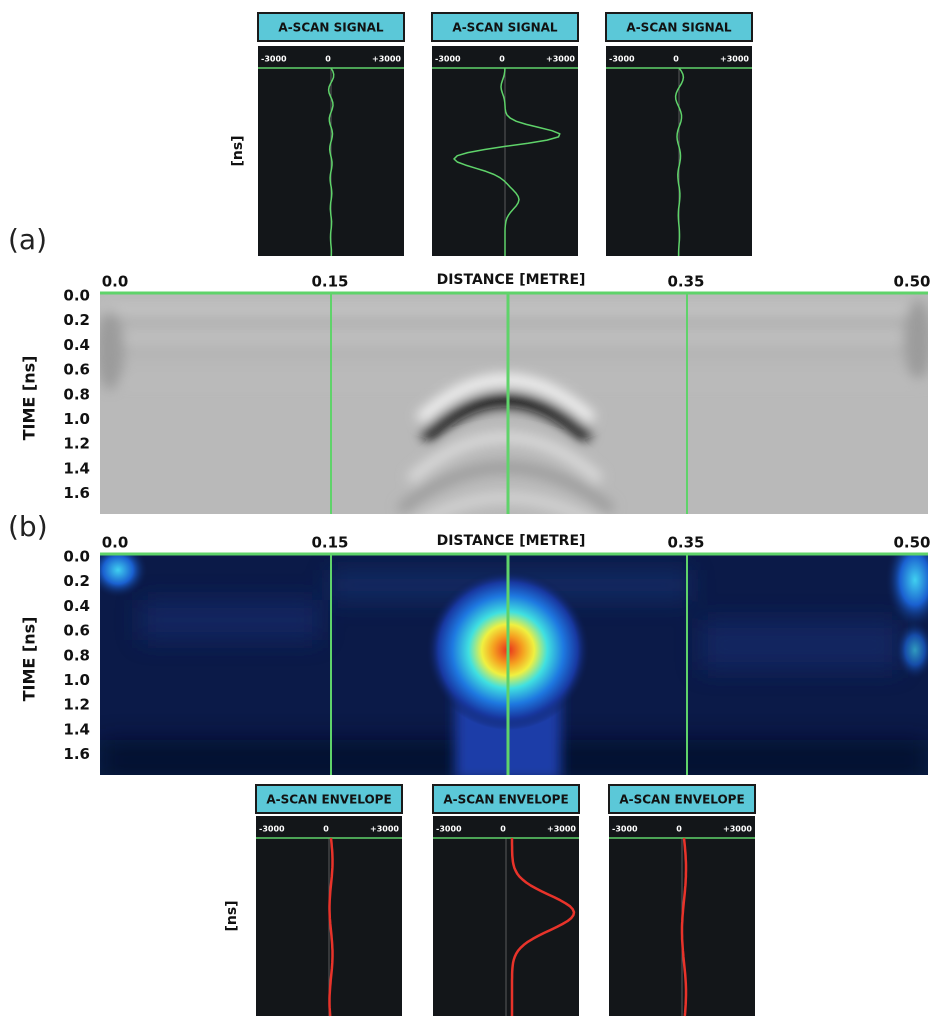  Describe the element at coordinates (28, 526) in the screenshot. I see `panel-label: (b)` at that location.